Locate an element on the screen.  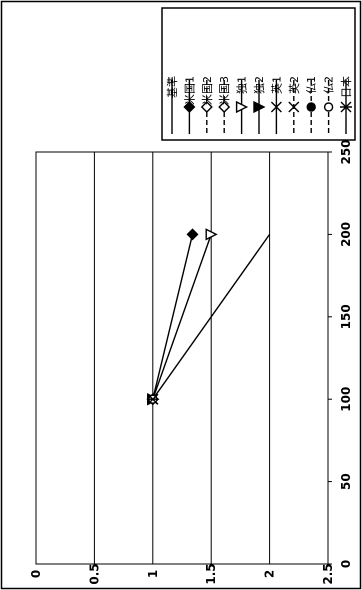
legend-entry: 米国3 is located at coordinates (224, 105).